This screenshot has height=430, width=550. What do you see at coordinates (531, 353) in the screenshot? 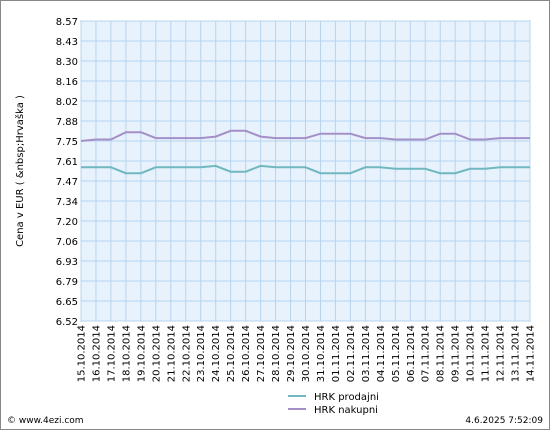
I see `x-tick-label: 14.11.2014` at bounding box center [531, 353].